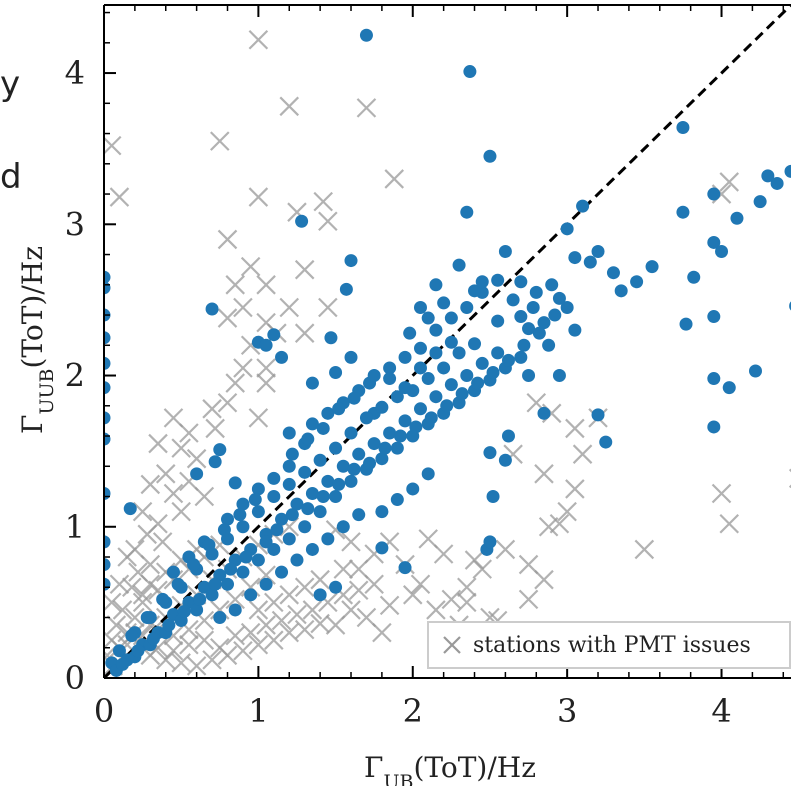 Image resolution: width=791 pixels, height=791 pixels. Describe the element at coordinates (413, 711) in the screenshot. I see `x-tick-label: 2` at that location.